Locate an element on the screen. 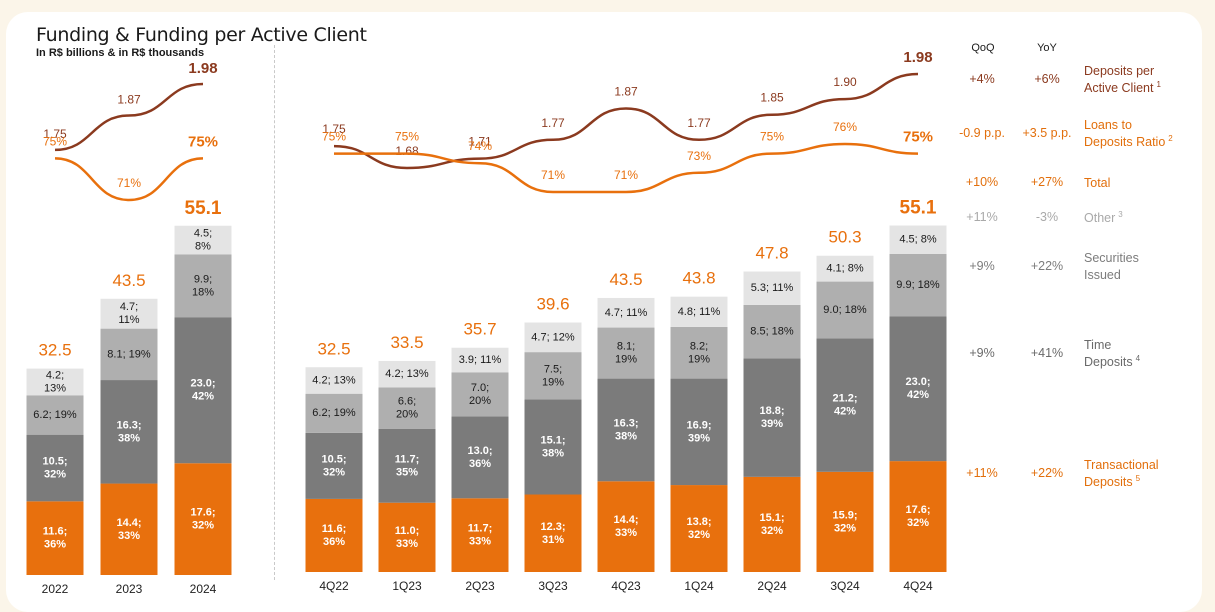 The image size is (1215, 612). other-yoy: -3% is located at coordinates (1047, 217).